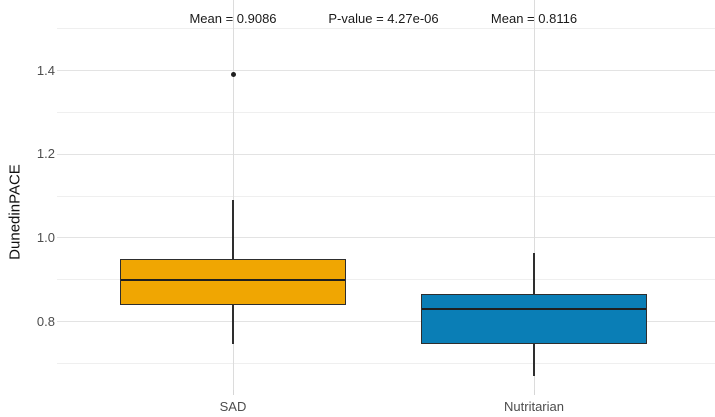  I want to click on annotation-text: P-value = 4.27e-06, so click(383, 18).